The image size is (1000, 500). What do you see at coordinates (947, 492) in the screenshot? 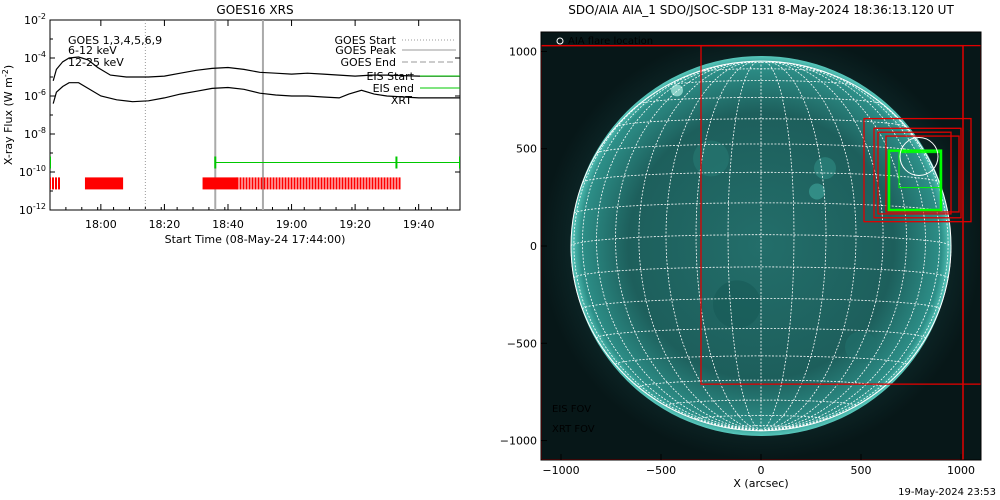
I see `footer-timestamp: 19-May-2024 23:53` at bounding box center [947, 492].